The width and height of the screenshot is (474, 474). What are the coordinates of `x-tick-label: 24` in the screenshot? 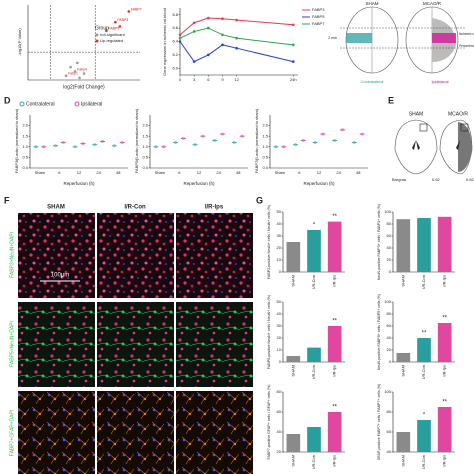 It's located at (338, 172).